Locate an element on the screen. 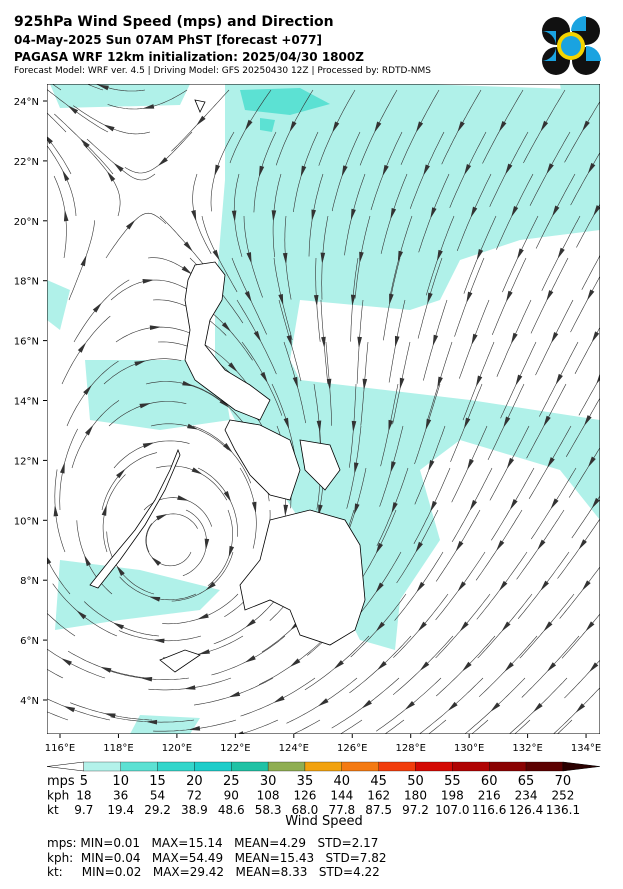 The width and height of the screenshot is (623, 889). colorbar-label: 58.3 is located at coordinates (268, 810).